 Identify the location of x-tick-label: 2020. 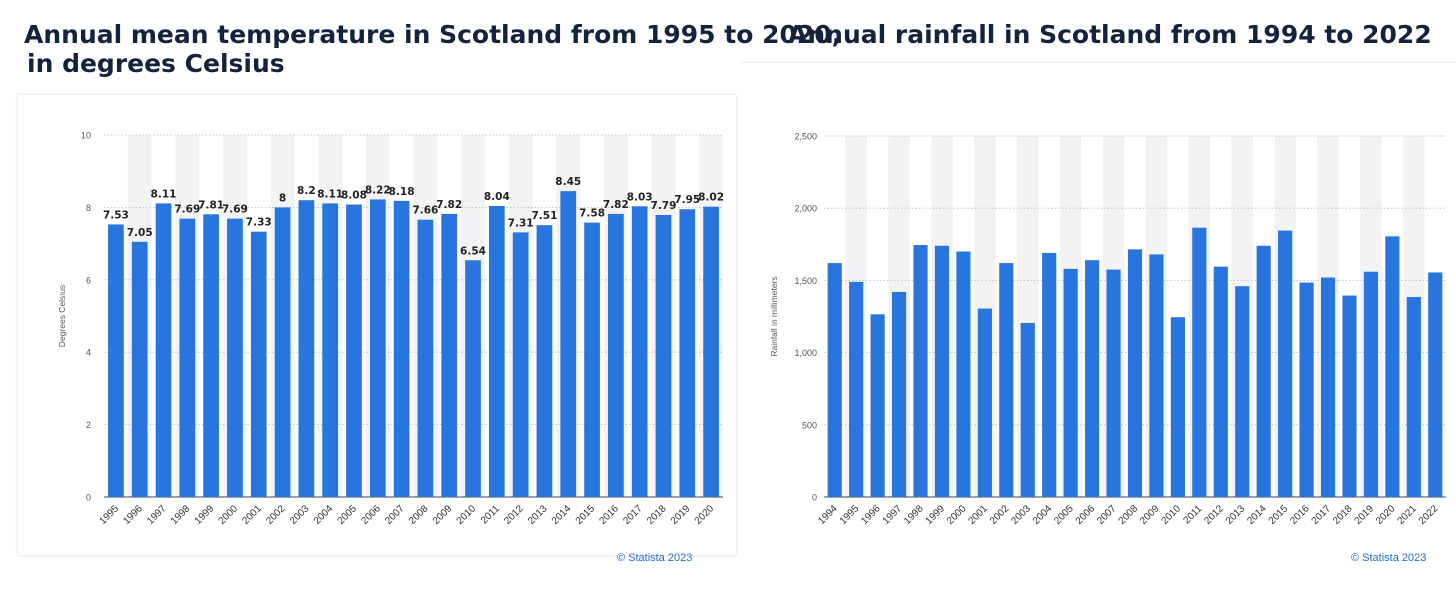
(1386, 515).